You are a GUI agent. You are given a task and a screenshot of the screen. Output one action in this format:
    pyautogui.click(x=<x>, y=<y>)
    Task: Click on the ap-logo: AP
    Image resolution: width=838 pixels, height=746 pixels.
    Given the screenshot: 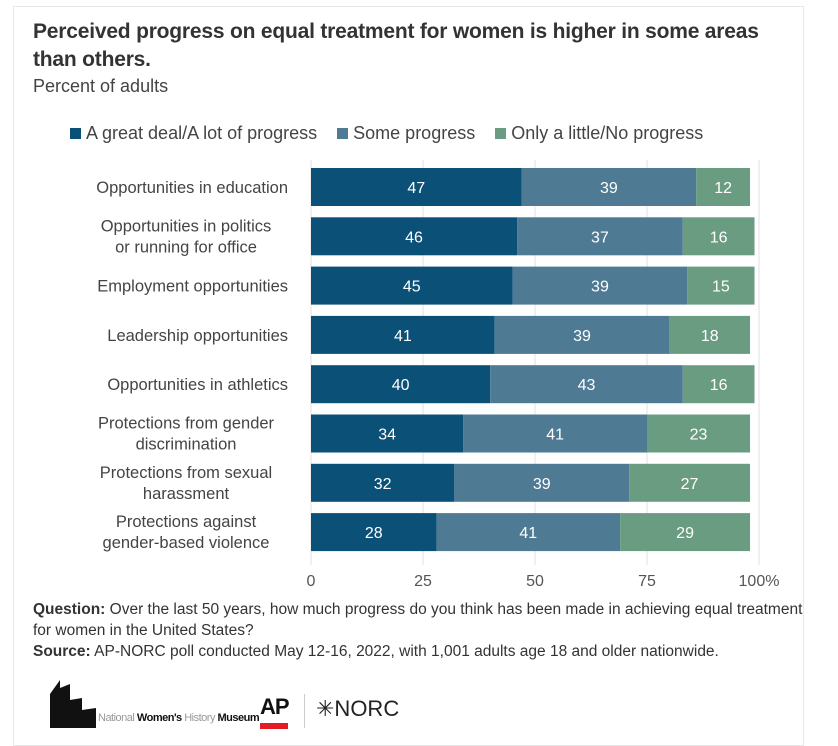 What is the action you would take?
    pyautogui.click(x=275, y=706)
    